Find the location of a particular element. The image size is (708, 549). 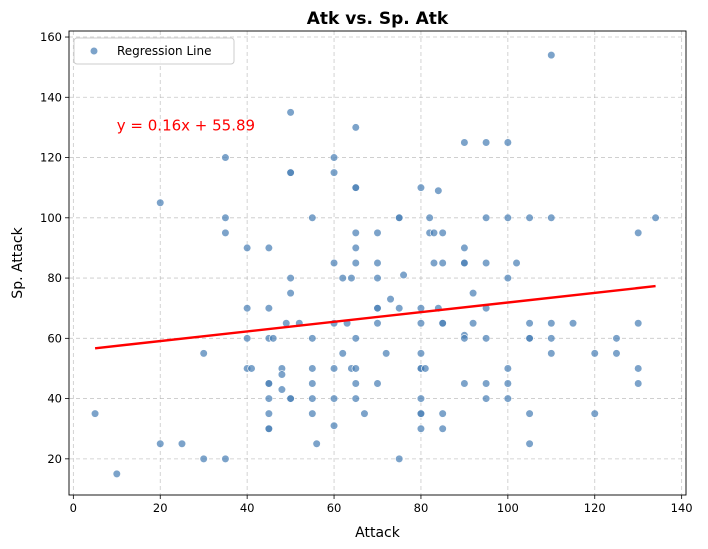

regression-layer is located at coordinates (375, 317).